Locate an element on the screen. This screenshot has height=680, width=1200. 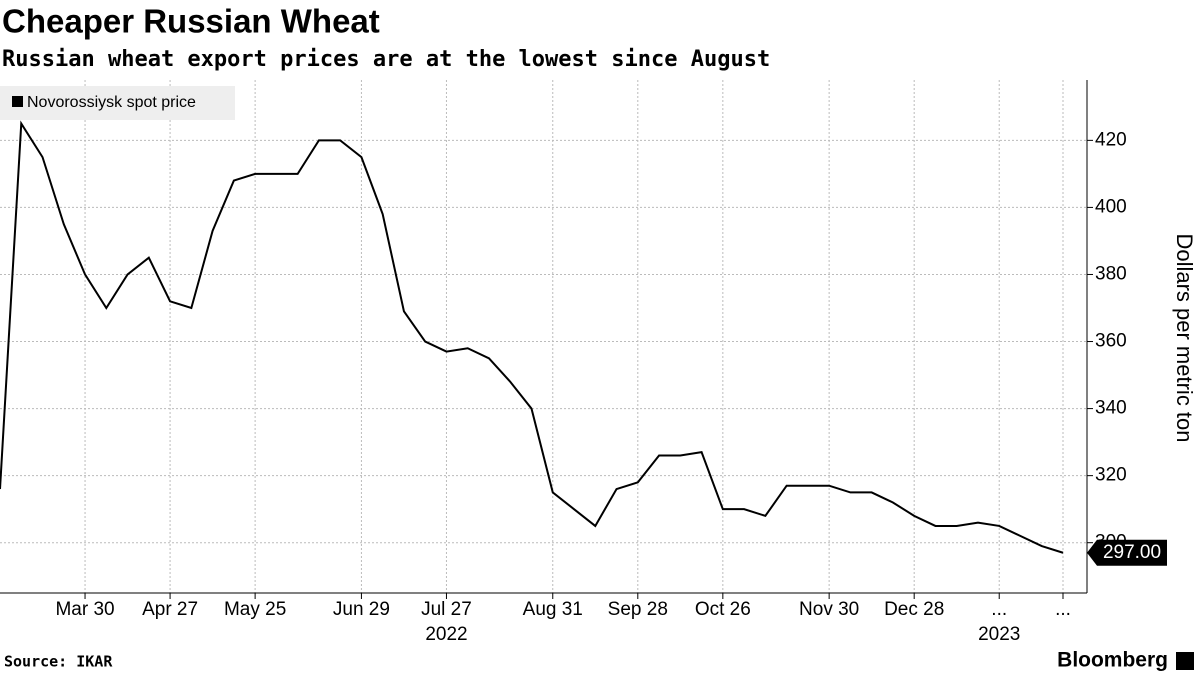
legend-box is located at coordinates (117, 103).